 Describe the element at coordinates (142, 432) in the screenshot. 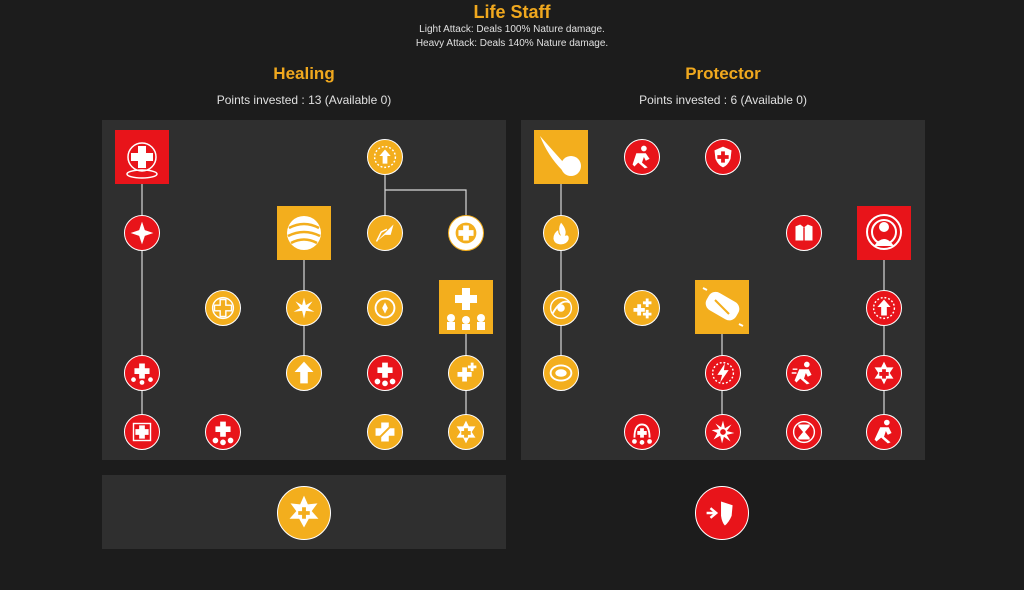

I see `healing-cross-skill-icon` at that location.